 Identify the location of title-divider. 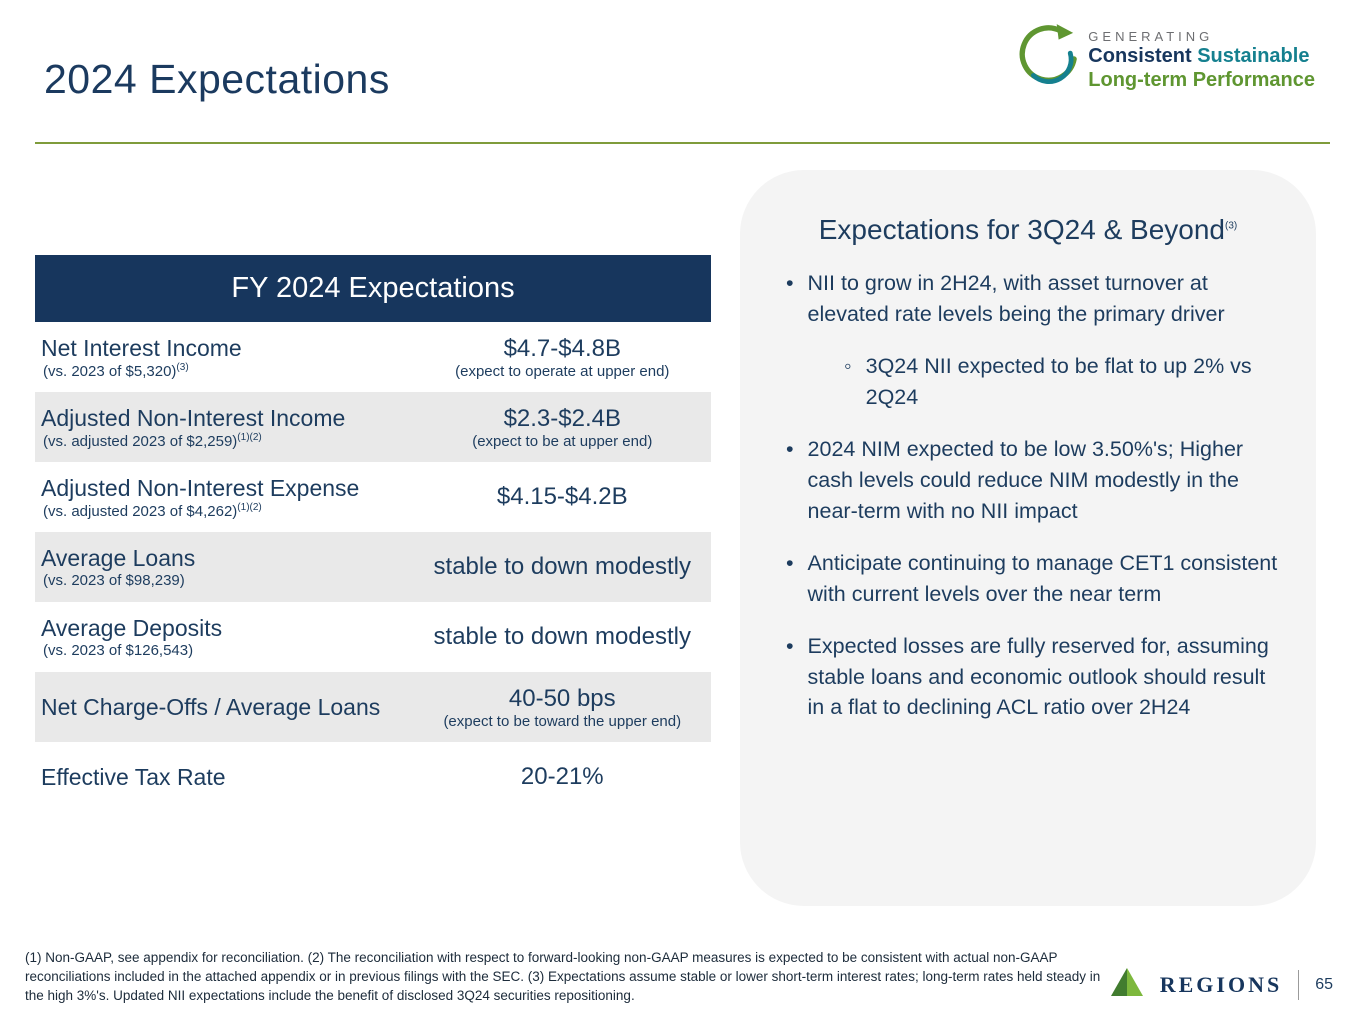
(682, 143).